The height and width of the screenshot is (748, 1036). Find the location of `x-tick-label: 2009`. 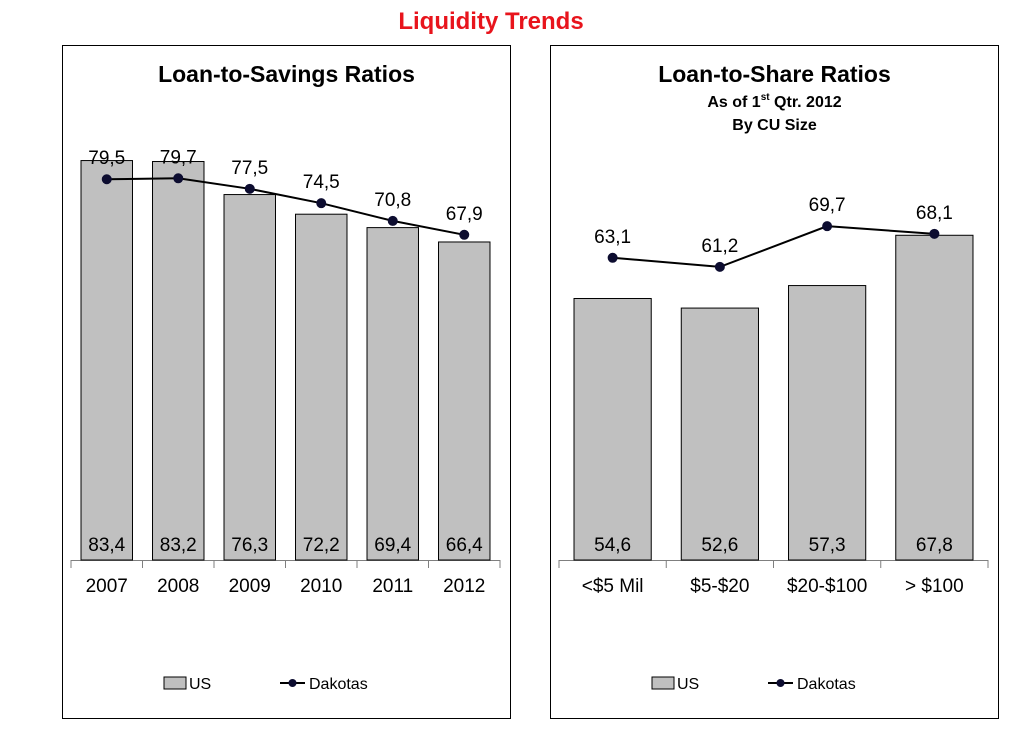

x-tick-label: 2009 is located at coordinates (250, 586).